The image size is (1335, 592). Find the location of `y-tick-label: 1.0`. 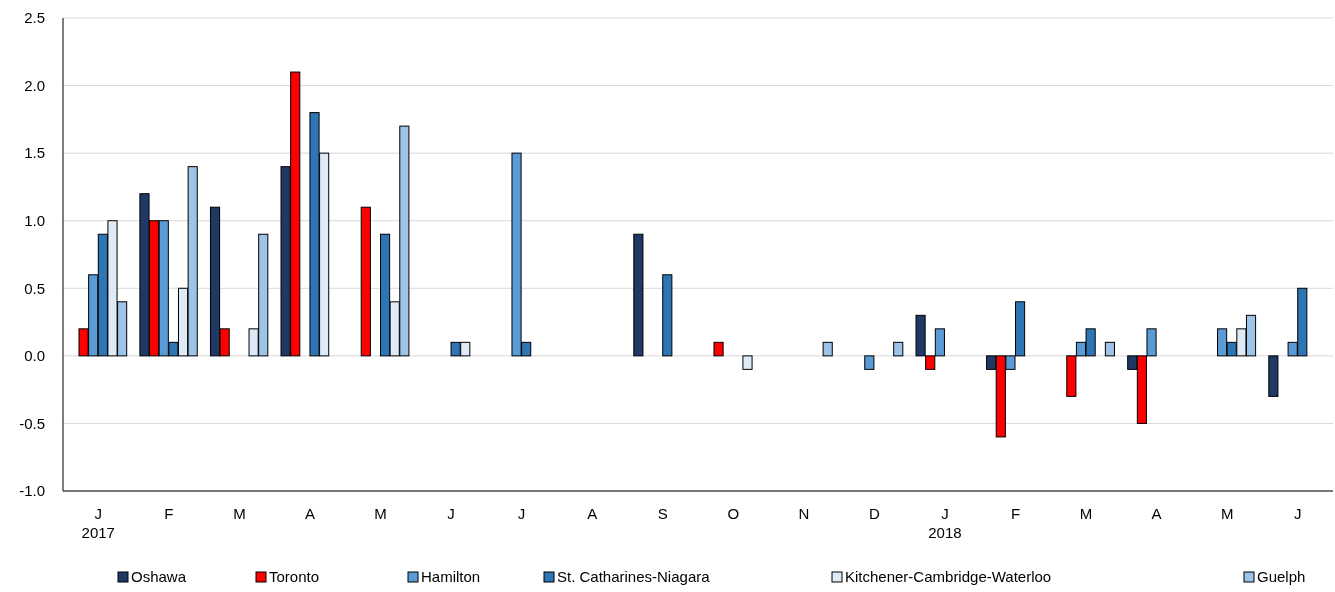

y-tick-label: 1.0 is located at coordinates (34, 220).